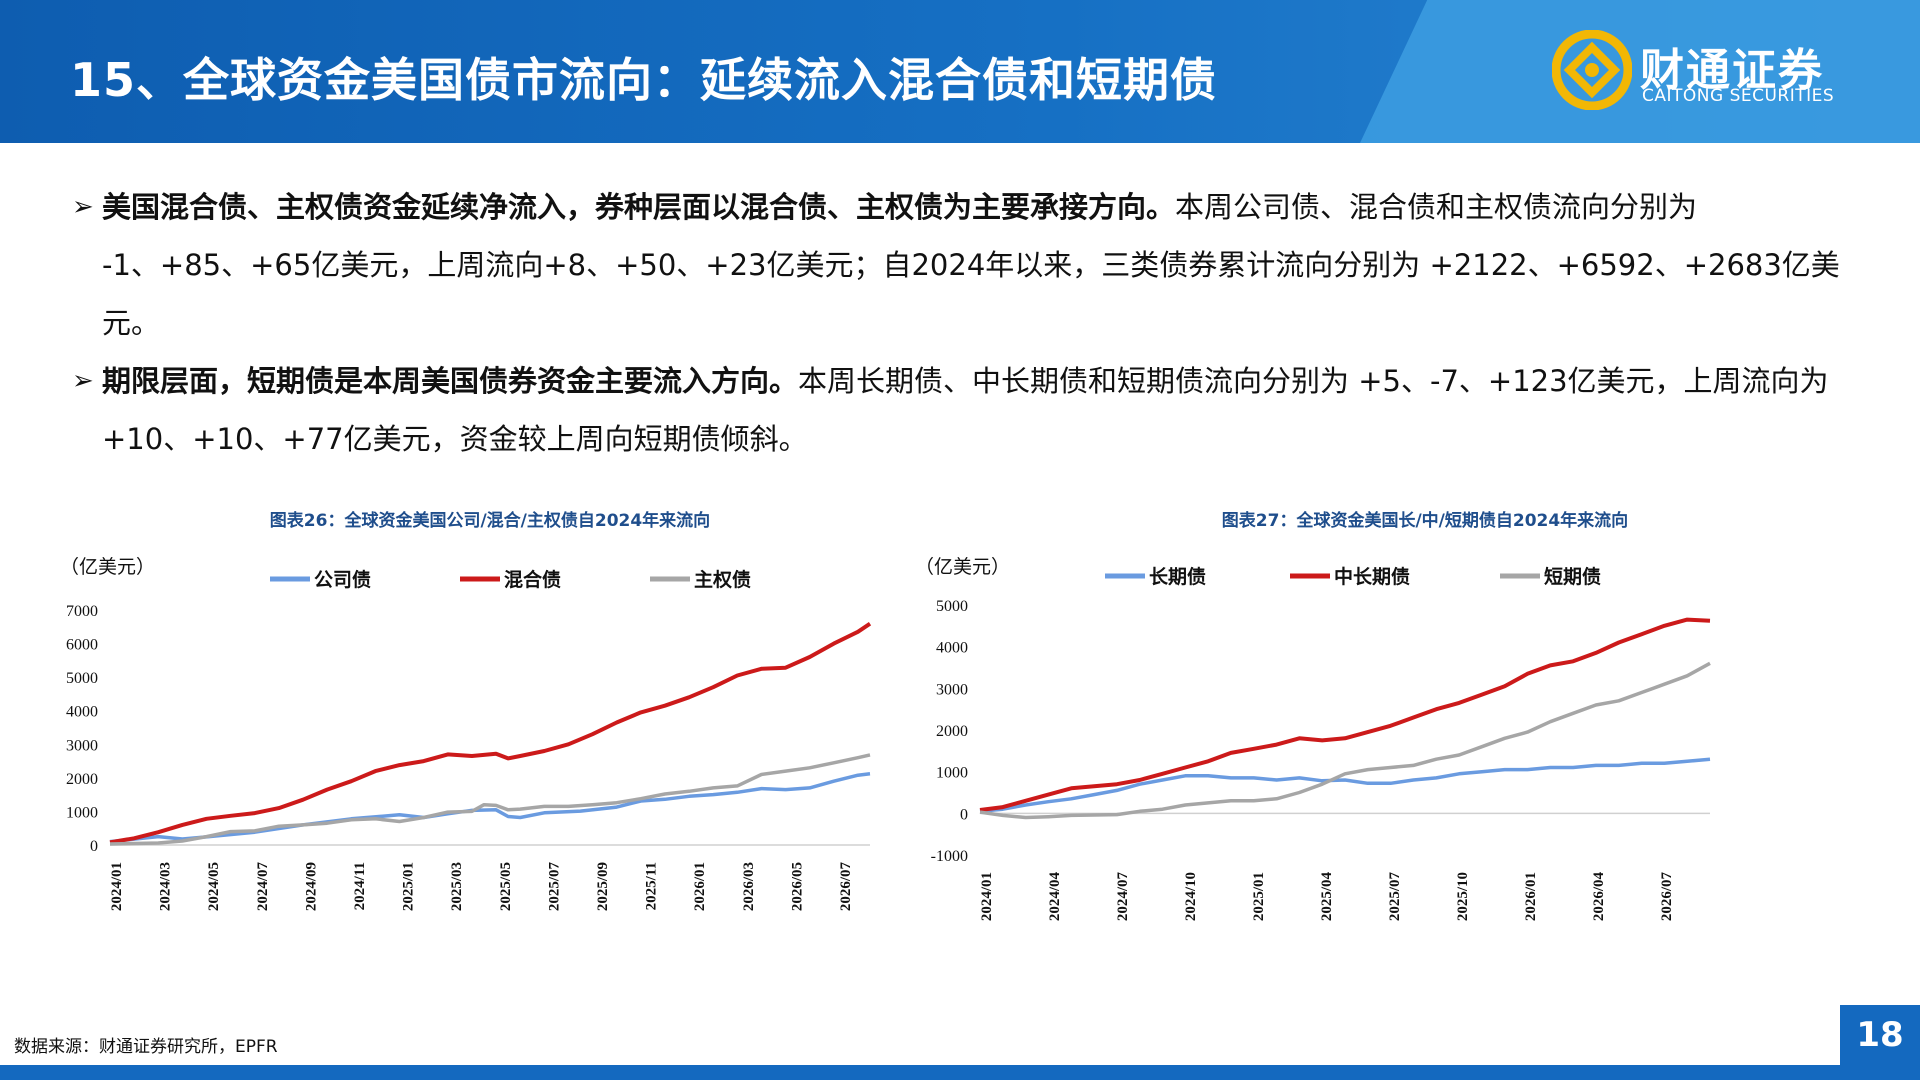 The image size is (1920, 1080). What do you see at coordinates (1592, 70) in the screenshot?
I see `logo-mark-icon` at bounding box center [1592, 70].